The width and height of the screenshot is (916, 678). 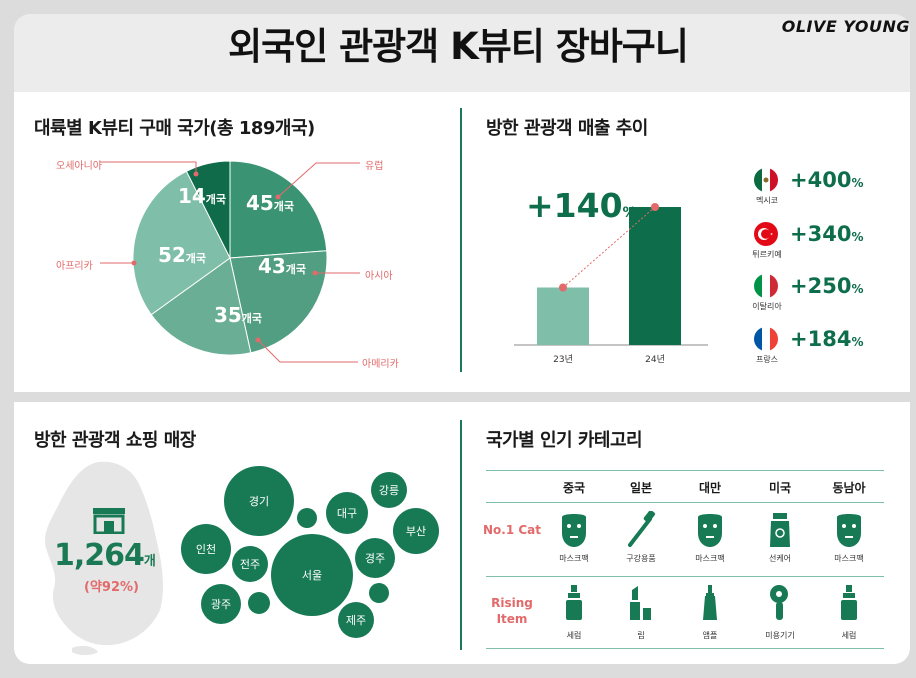 What do you see at coordinates (182, 255) in the screenshot?
I see `pie-value-label: 52개국` at bounding box center [182, 255].